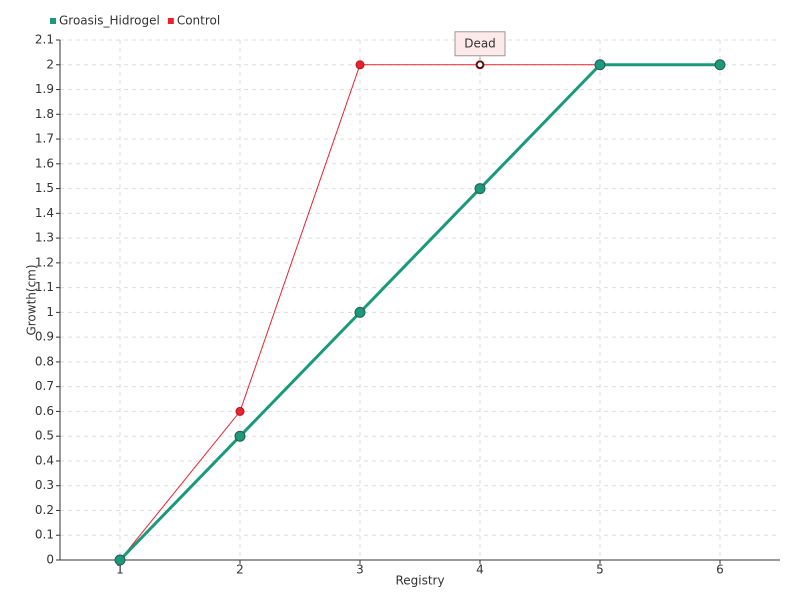 This screenshot has width=800, height=600. I want to click on y-tick-label: 1.9, so click(44, 89).